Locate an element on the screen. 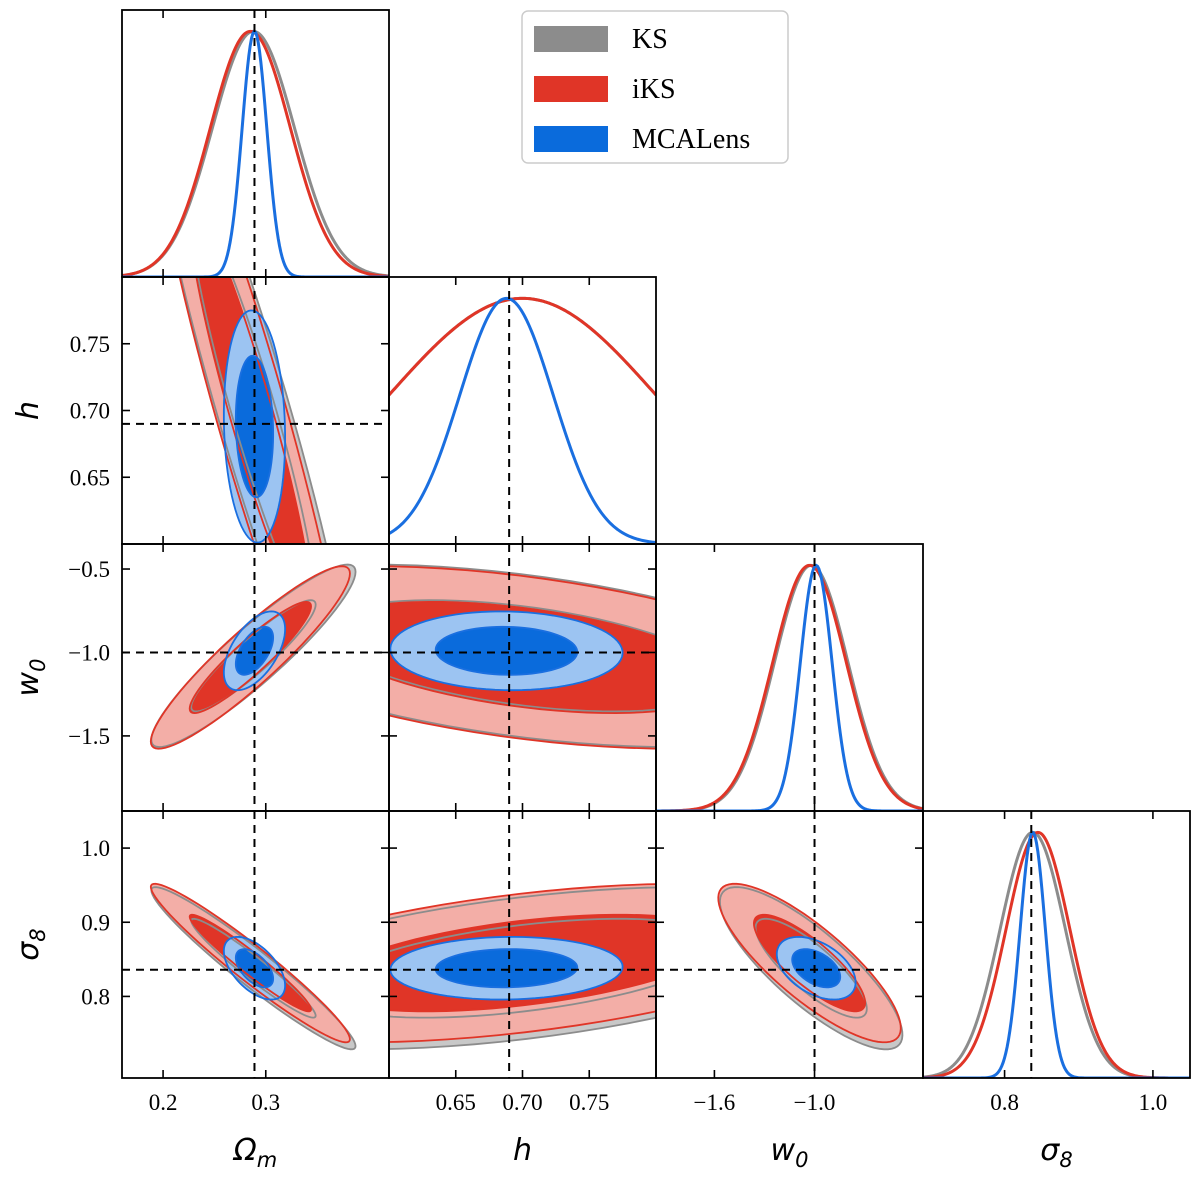 The image size is (1200, 1195). marginal-line-mcalens-s8 is located at coordinates (1056, 954).